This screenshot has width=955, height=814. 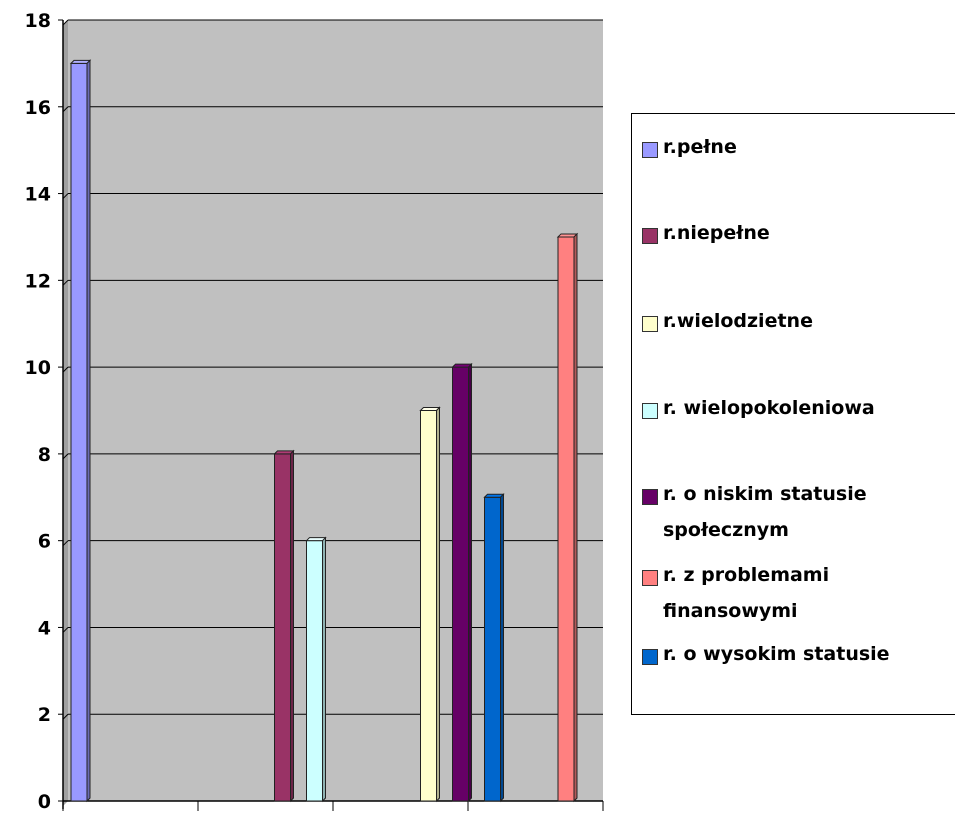 I want to click on y-tick-label: 14, so click(x=38, y=195).